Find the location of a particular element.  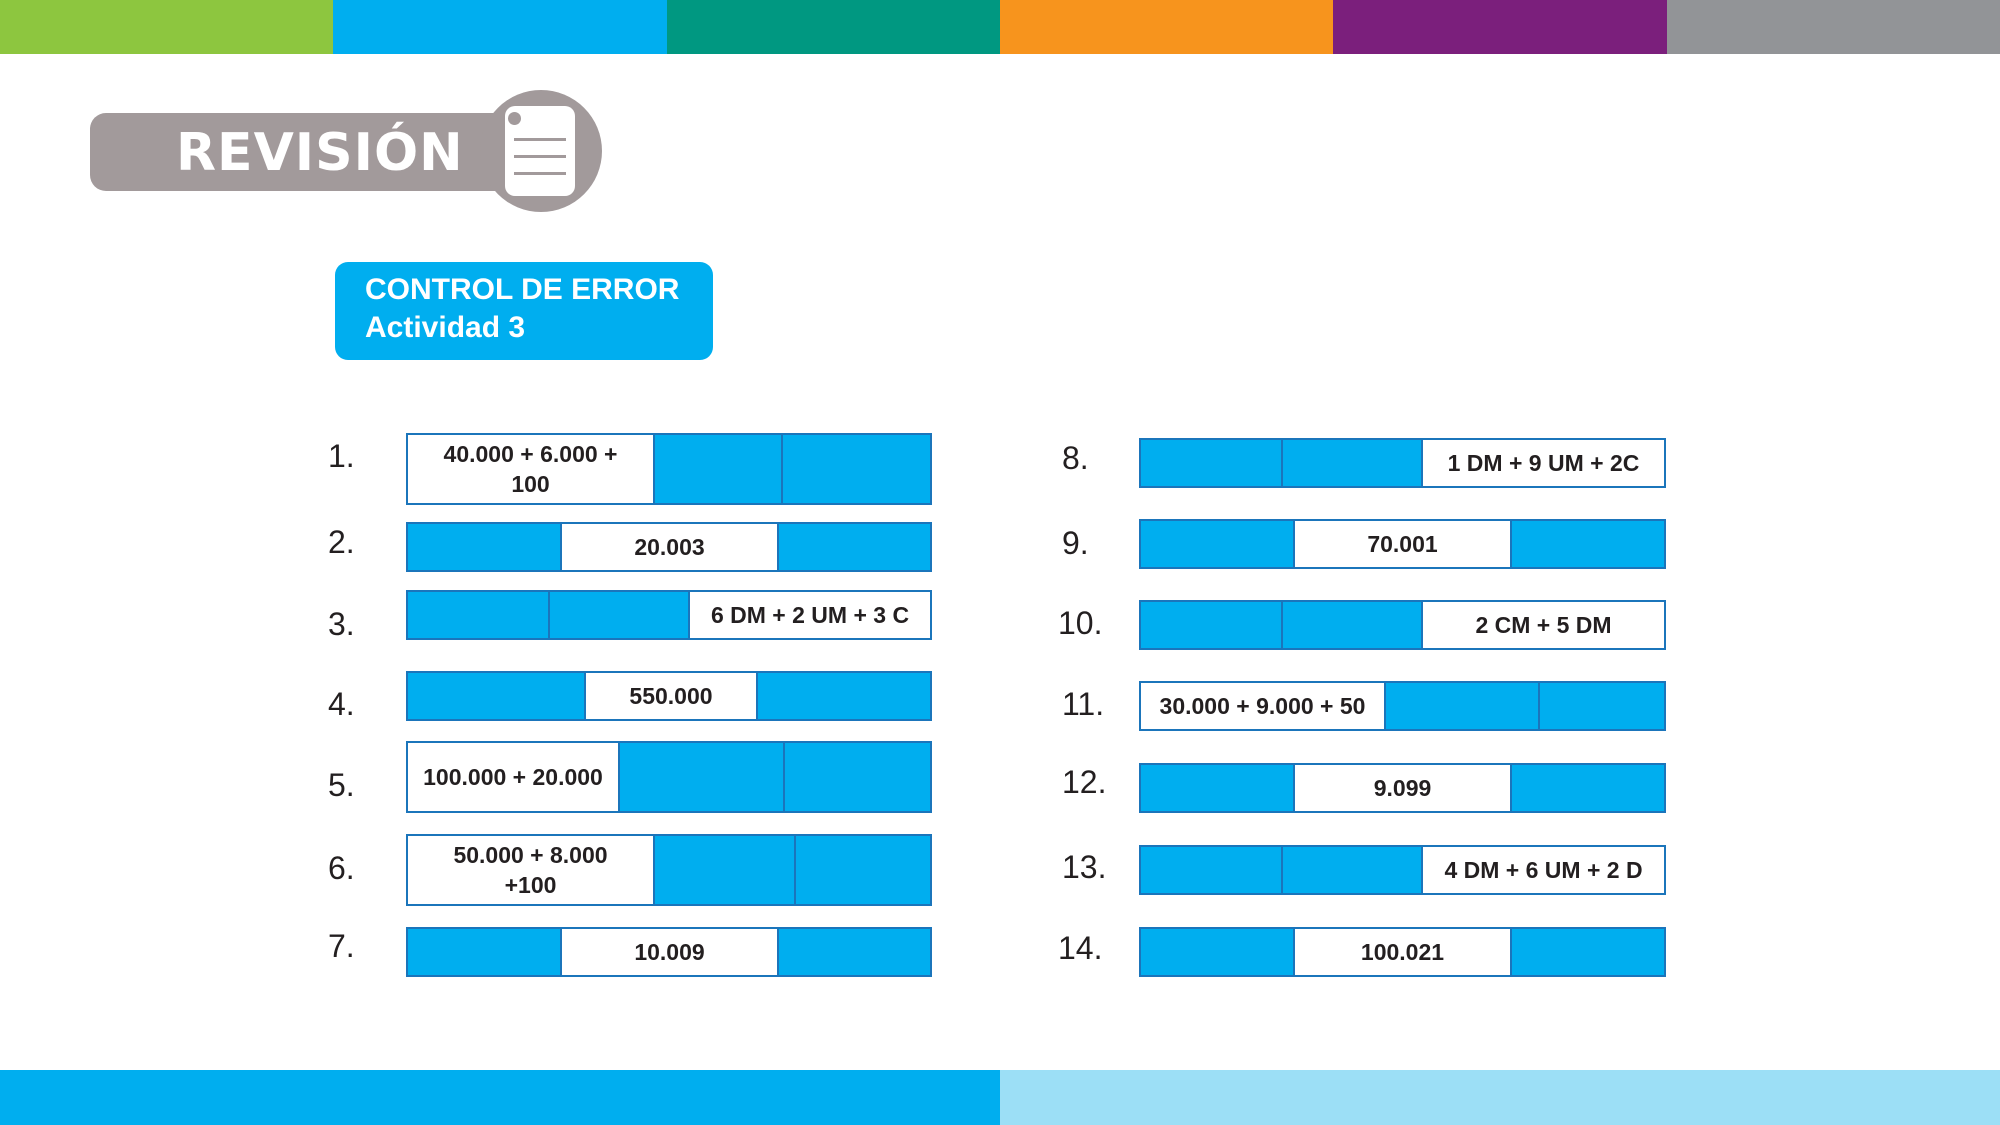

control-de-error-badge: CONTROL DE ERROR Actividad 3 is located at coordinates (524, 311).